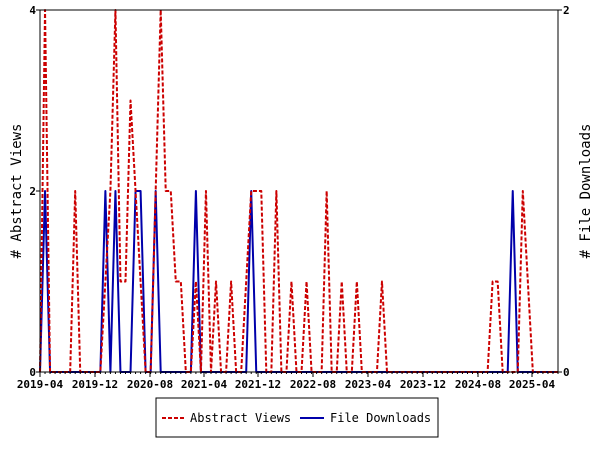  I want to click on y-left-tick-label: 4, so click(32, 10).